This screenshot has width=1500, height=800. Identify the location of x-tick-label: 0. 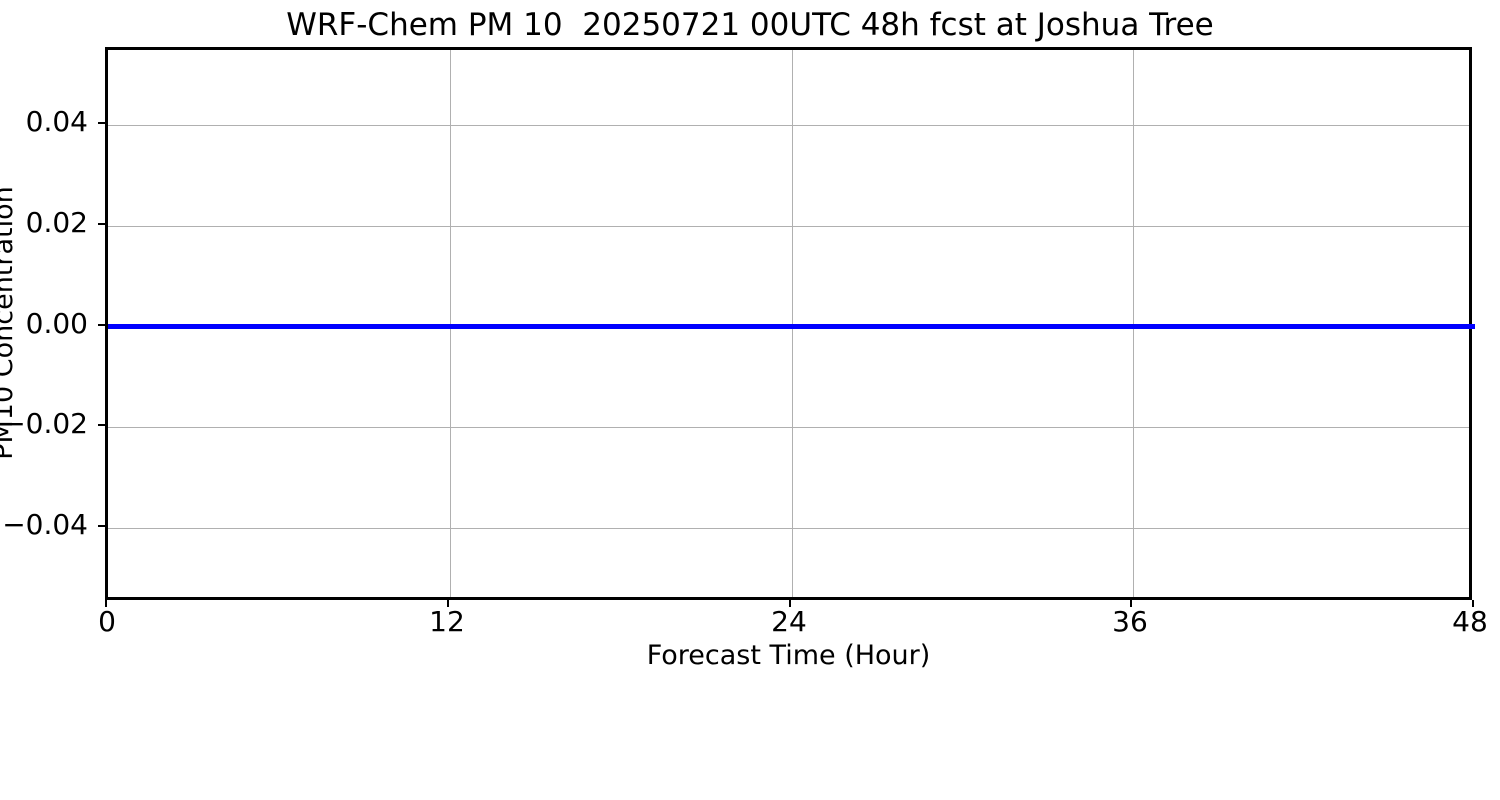
(107, 621).